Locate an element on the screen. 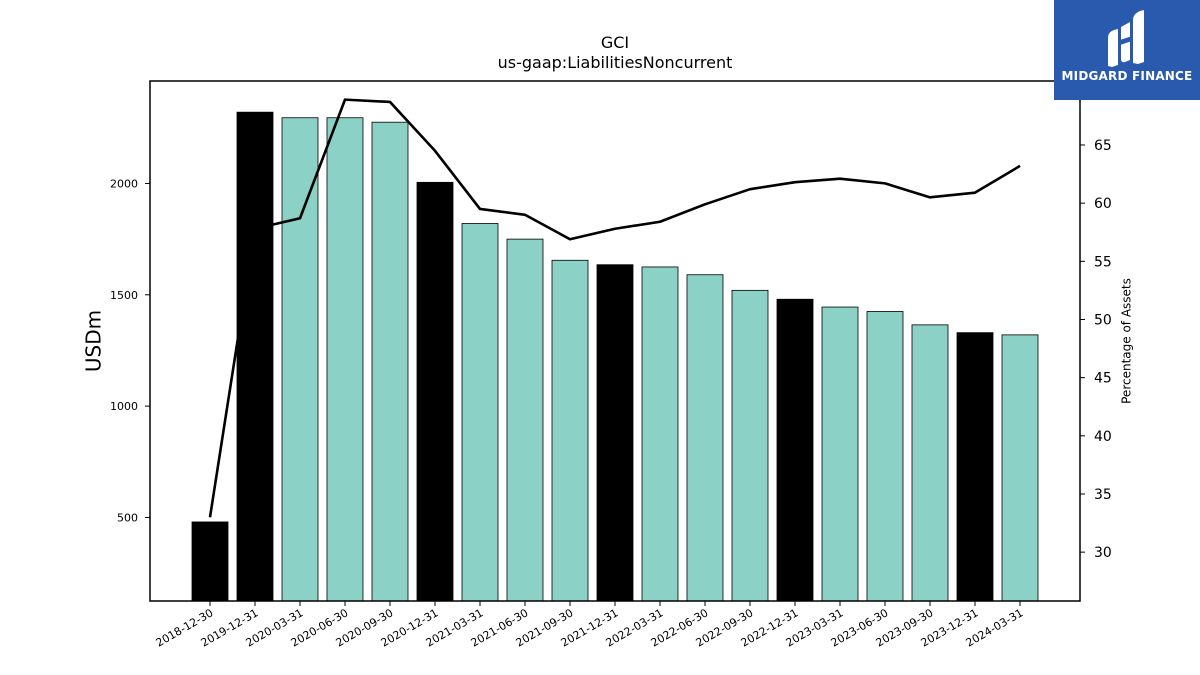 This screenshot has height=675, width=1200. y2-tick-label: 30 is located at coordinates (1103, 553).